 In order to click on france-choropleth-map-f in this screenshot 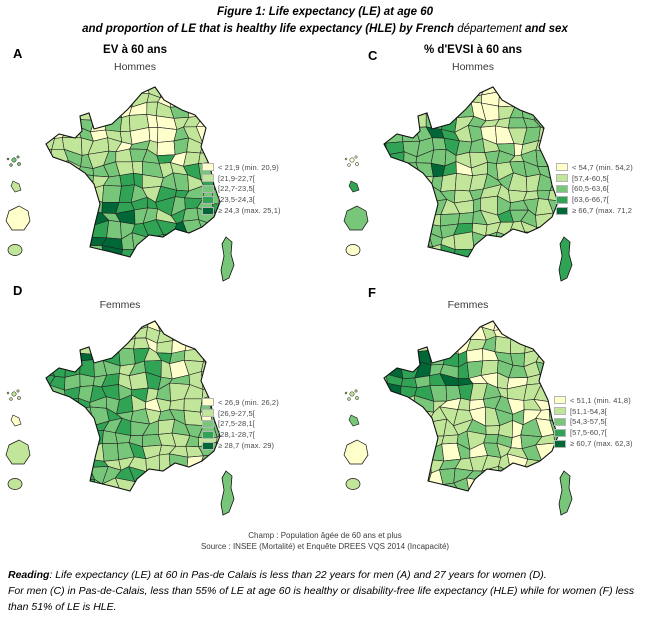, I will do `click(460, 418)`.